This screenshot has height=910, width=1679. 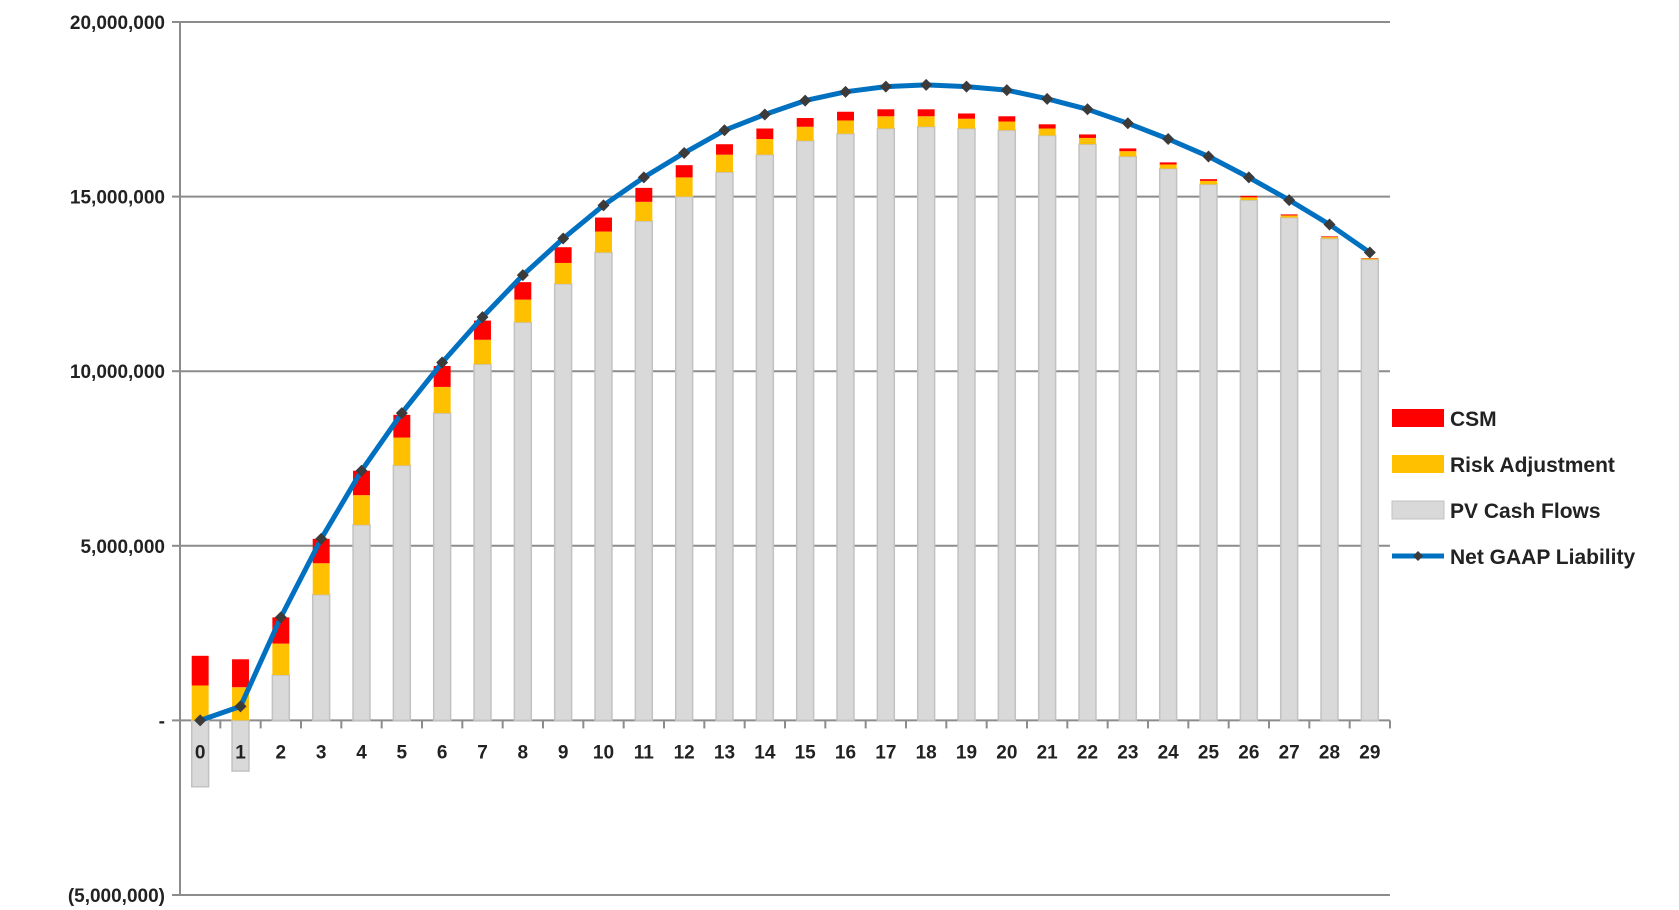 What do you see at coordinates (361, 752) in the screenshot?
I see `x-tick-label: 4` at bounding box center [361, 752].